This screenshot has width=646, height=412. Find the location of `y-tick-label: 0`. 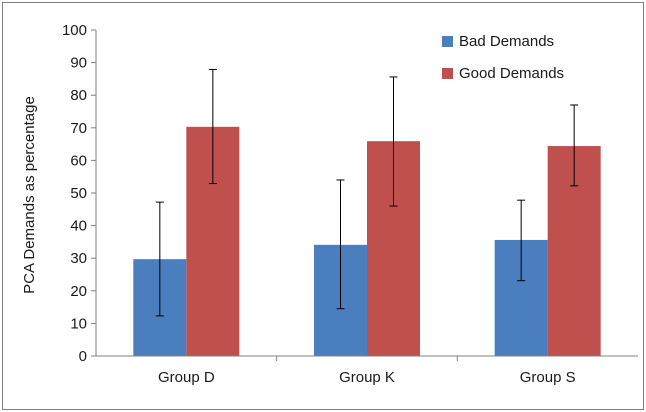

y-tick-label: 0 is located at coordinates (83, 356).